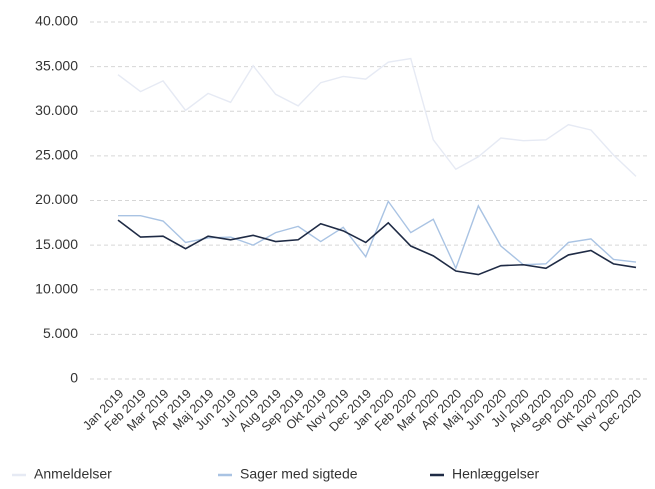  What do you see at coordinates (495, 474) in the screenshot?
I see `legend-label: Henlæggelser` at bounding box center [495, 474].